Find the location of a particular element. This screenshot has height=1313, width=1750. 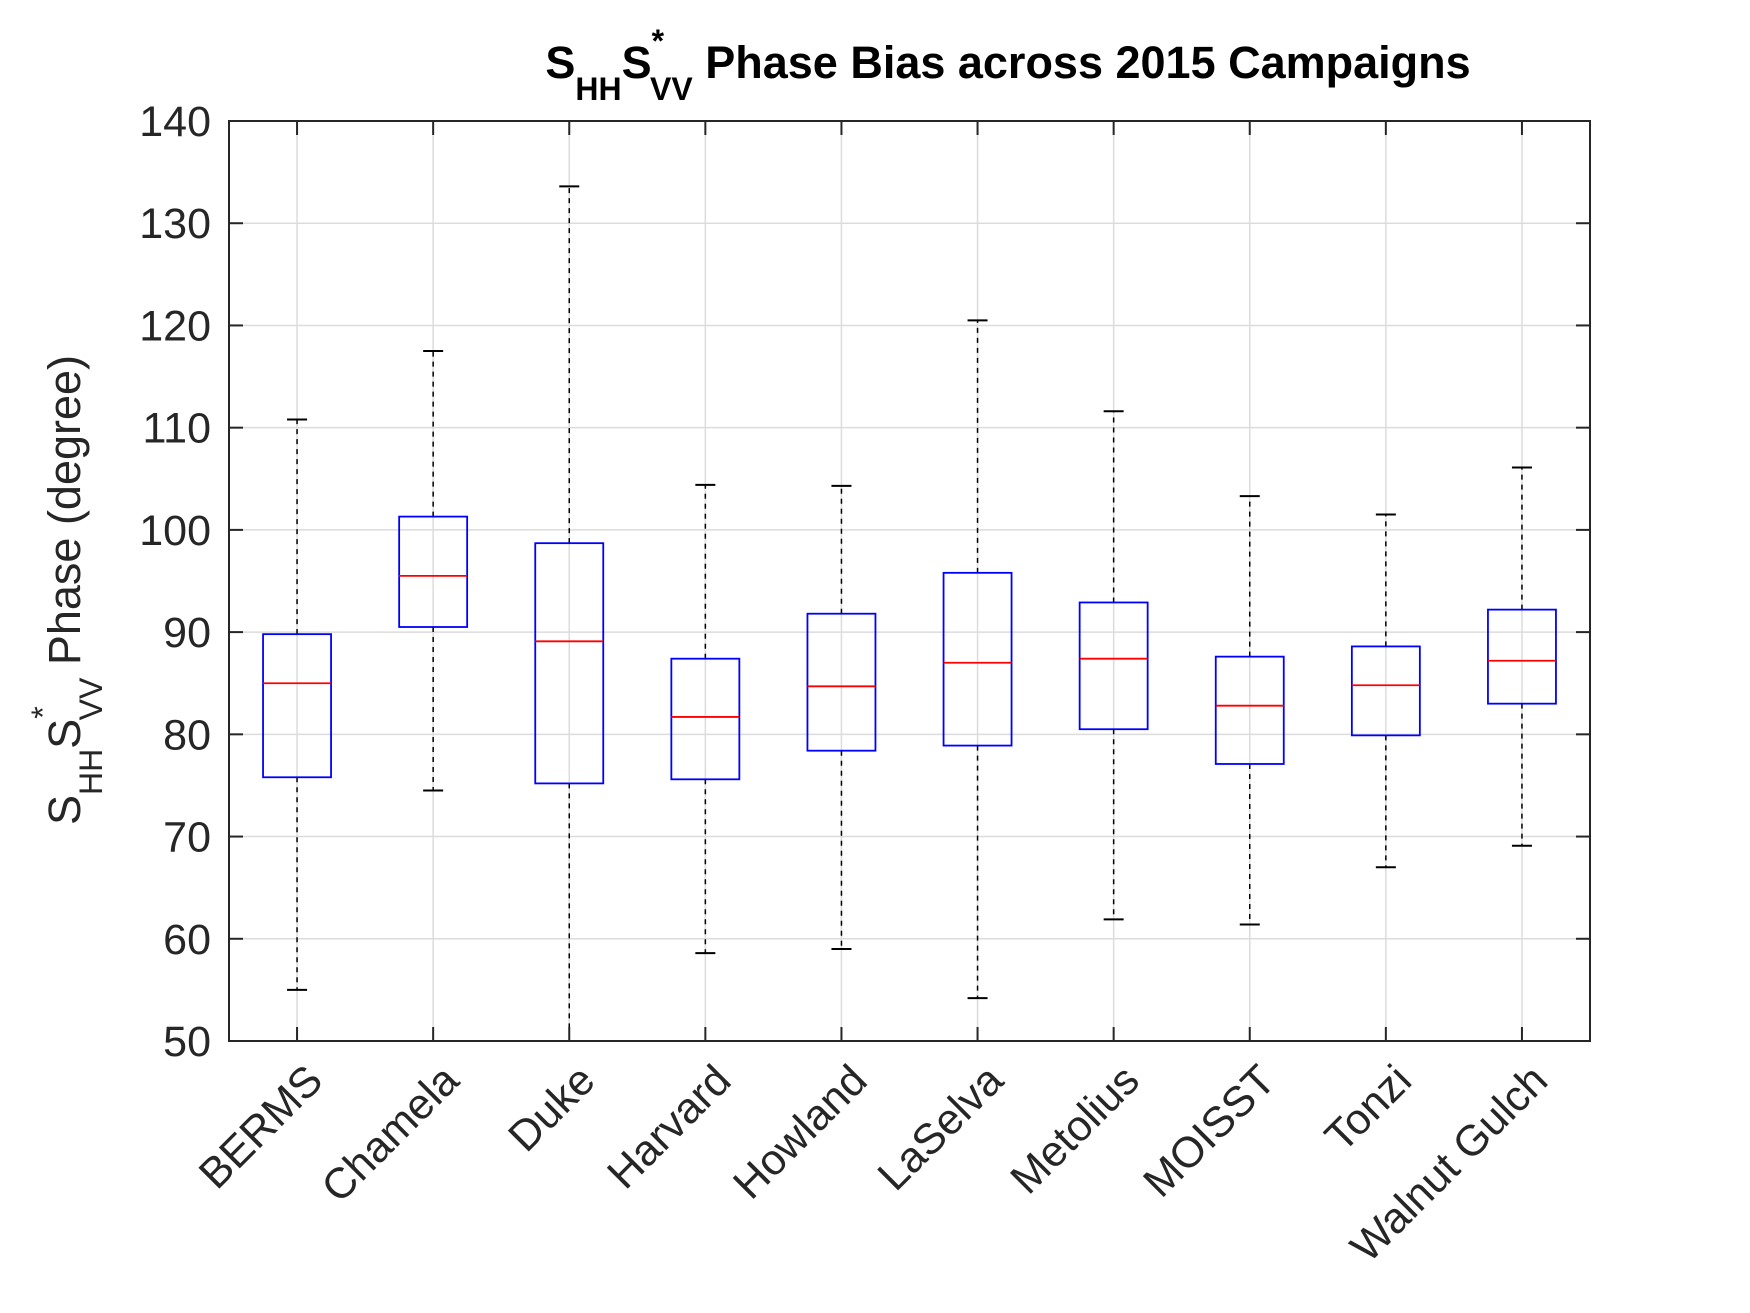

y-tick-label: 140 is located at coordinates (175, 122).